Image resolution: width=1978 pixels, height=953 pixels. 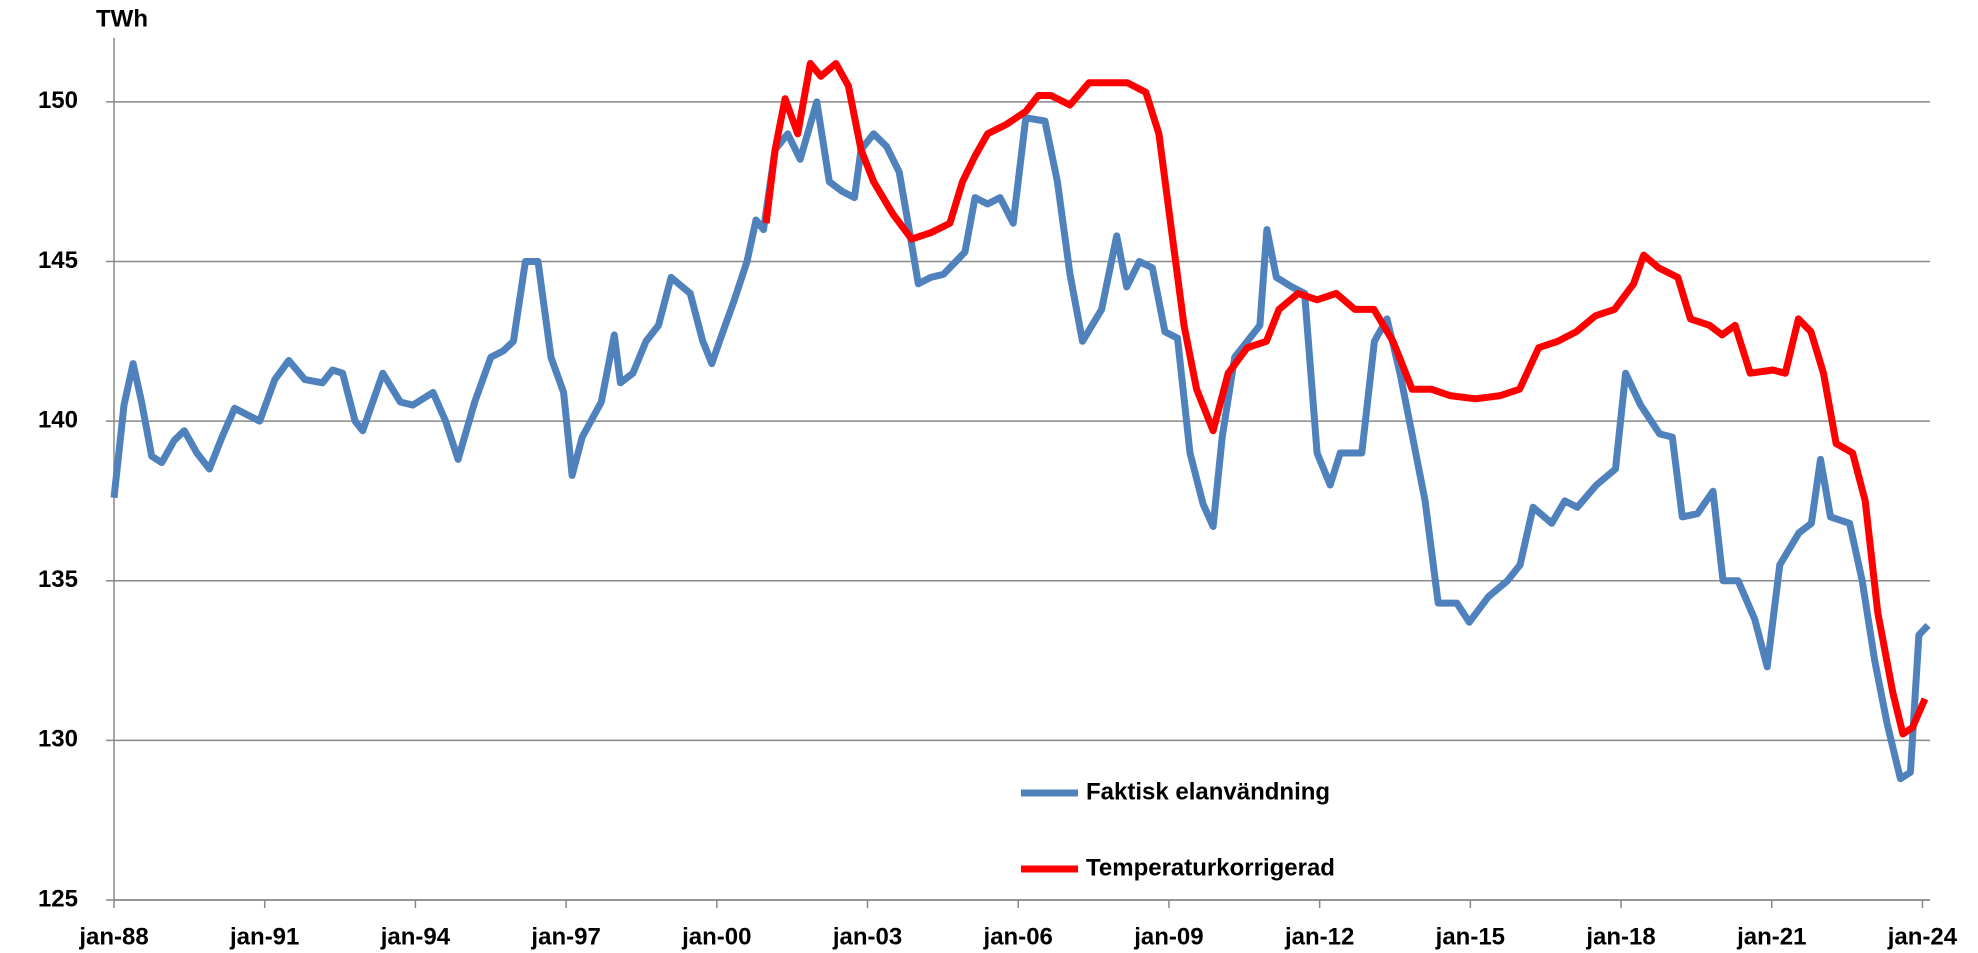 I want to click on legend-label: Temperaturkorrigerad, so click(x=1210, y=867).